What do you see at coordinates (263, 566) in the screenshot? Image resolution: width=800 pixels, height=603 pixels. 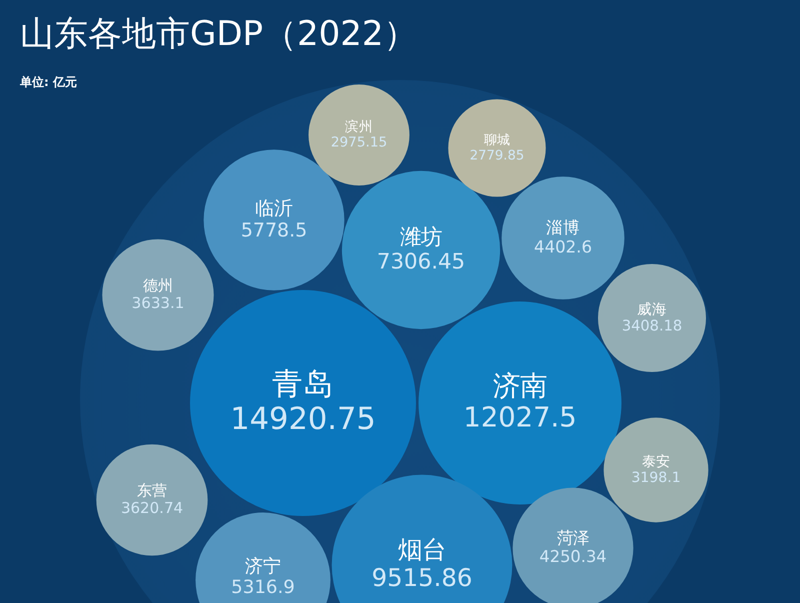 I see `category-label: 济宁` at bounding box center [263, 566].